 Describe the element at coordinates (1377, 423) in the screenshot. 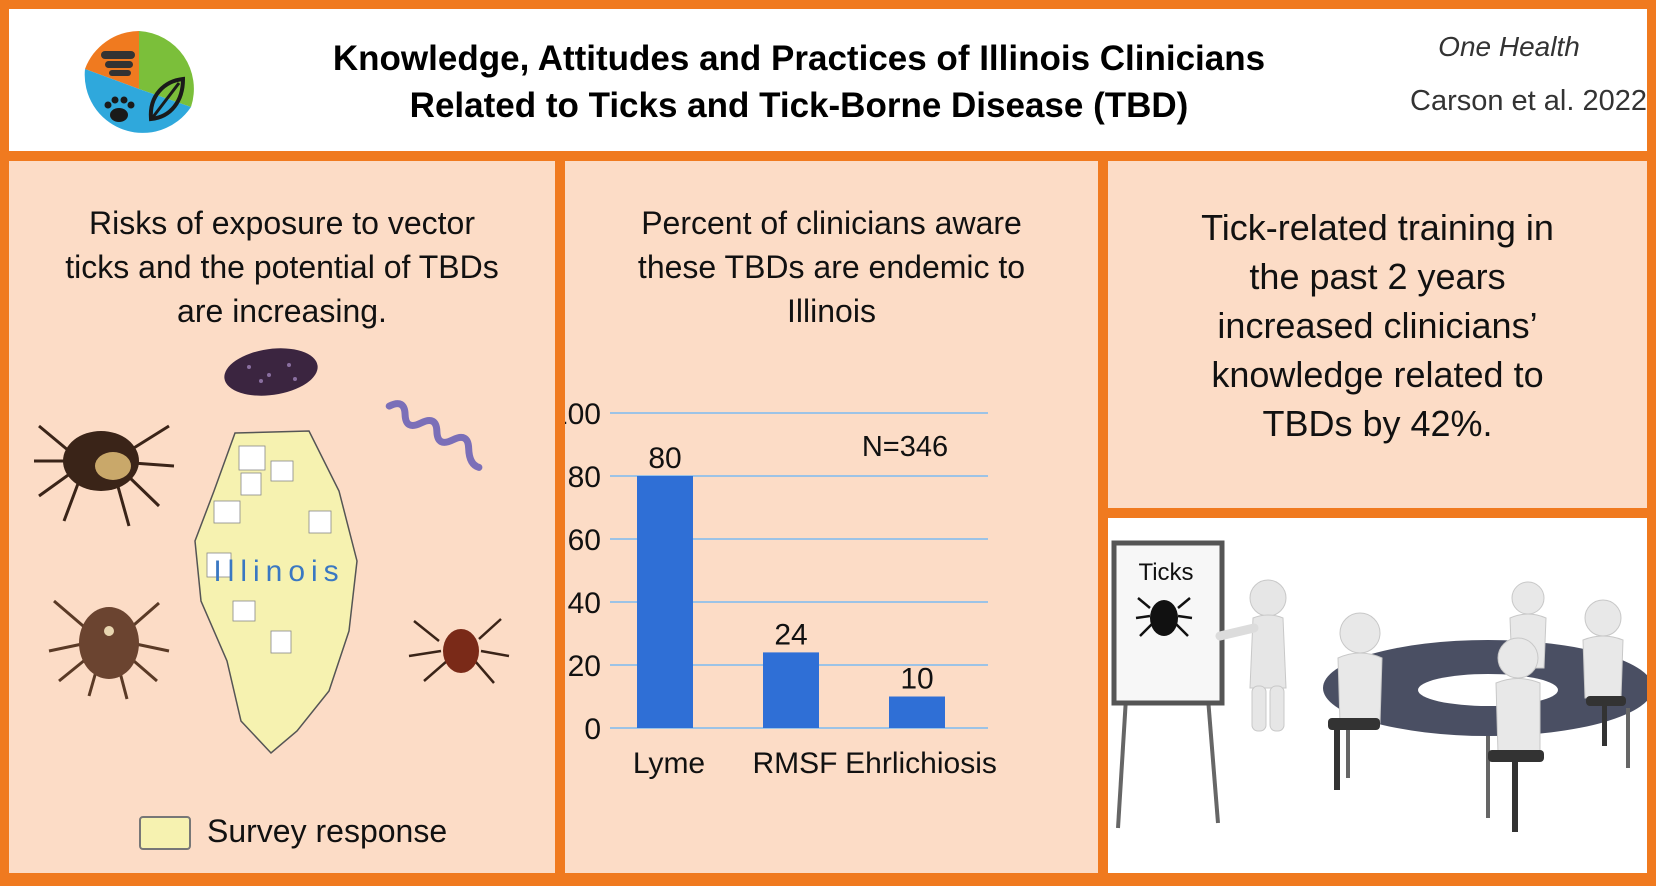

I see `text-line: TBDs by 42%.` at that location.